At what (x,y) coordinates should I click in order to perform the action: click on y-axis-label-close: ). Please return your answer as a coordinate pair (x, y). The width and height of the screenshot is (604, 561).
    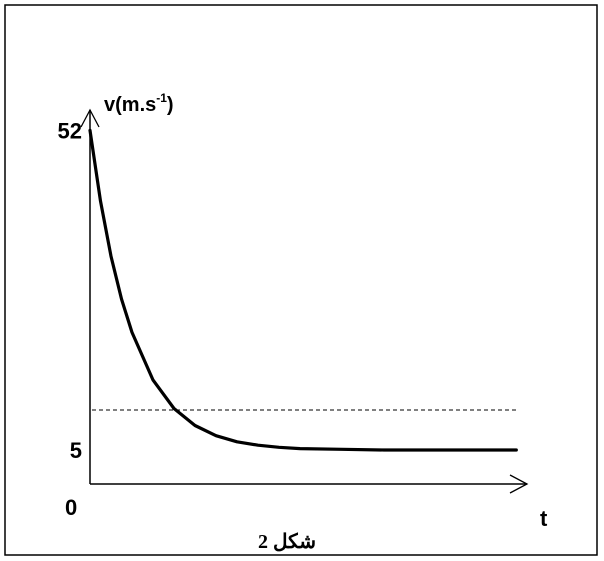
    Looking at the image, I should click on (170, 105).